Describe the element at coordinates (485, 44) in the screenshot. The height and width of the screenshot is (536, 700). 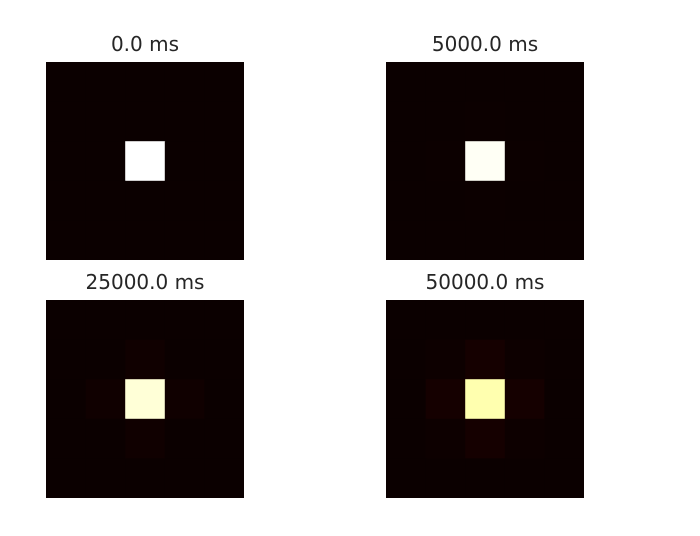
I see `panel-title: 5000.0 ms` at that location.